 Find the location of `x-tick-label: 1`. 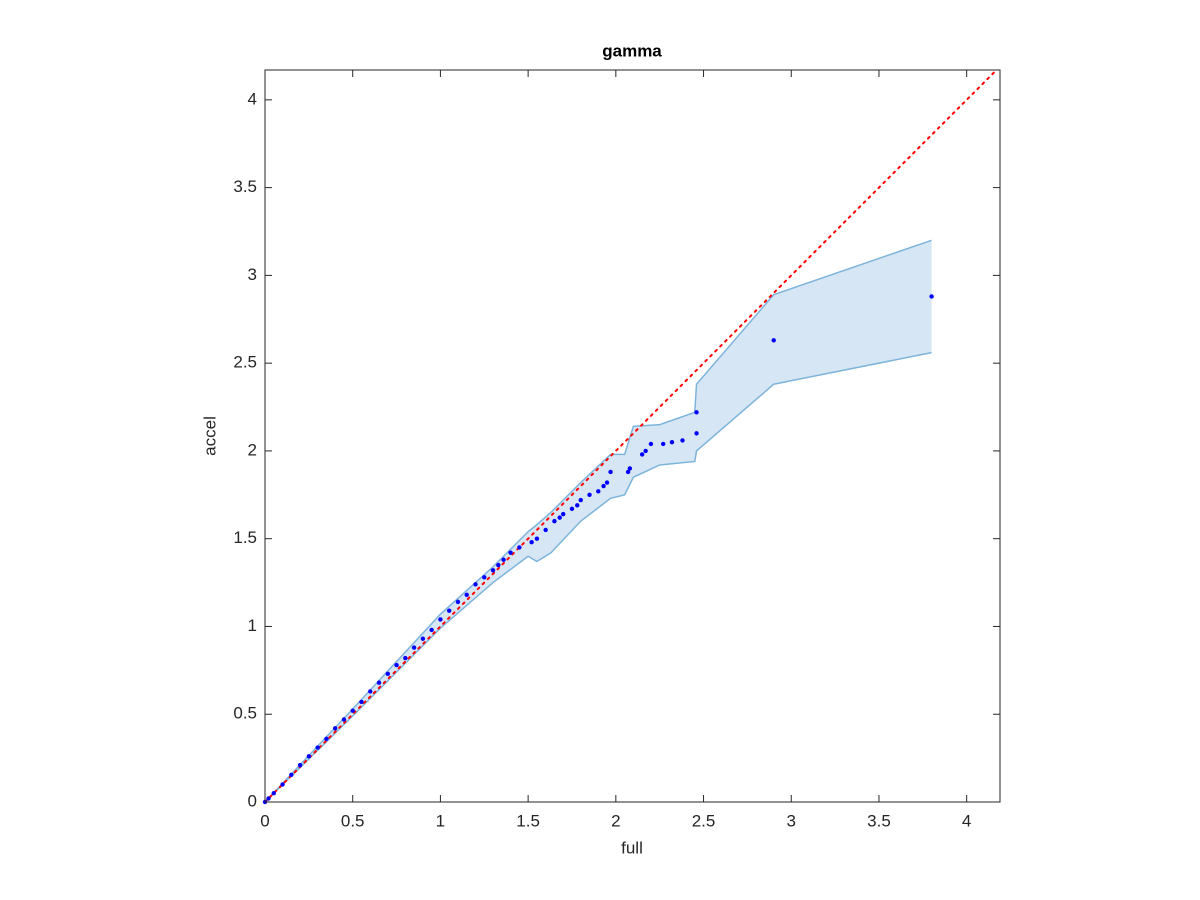

x-tick-label: 1 is located at coordinates (440, 820).